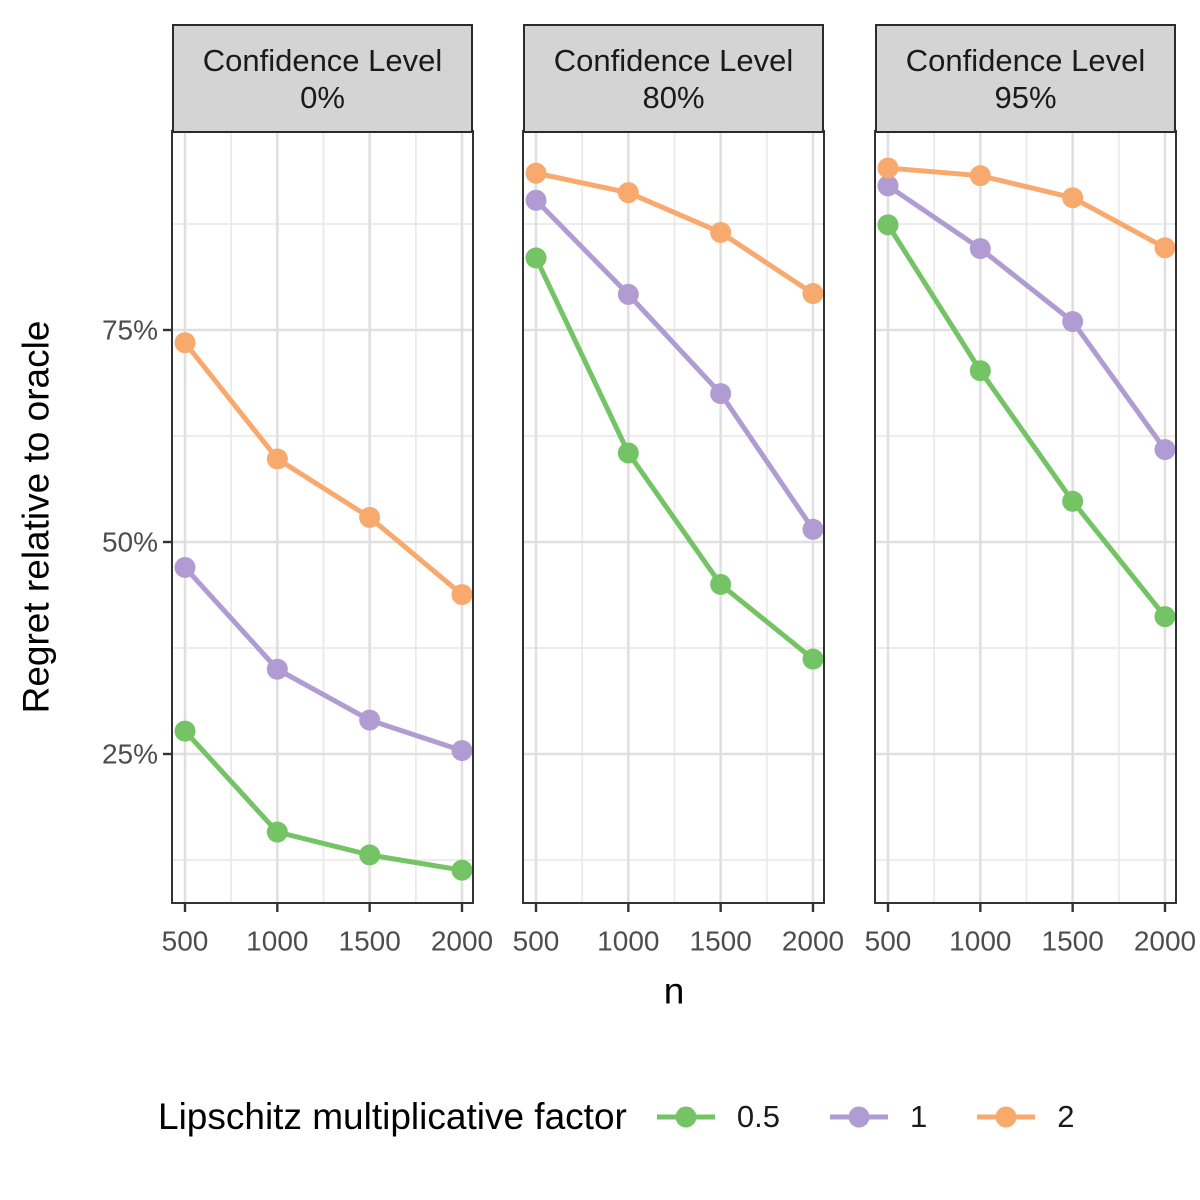 This screenshot has width=1200, height=1200. What do you see at coordinates (322, 97) in the screenshot?
I see `strip-title-line2: 0%` at bounding box center [322, 97].